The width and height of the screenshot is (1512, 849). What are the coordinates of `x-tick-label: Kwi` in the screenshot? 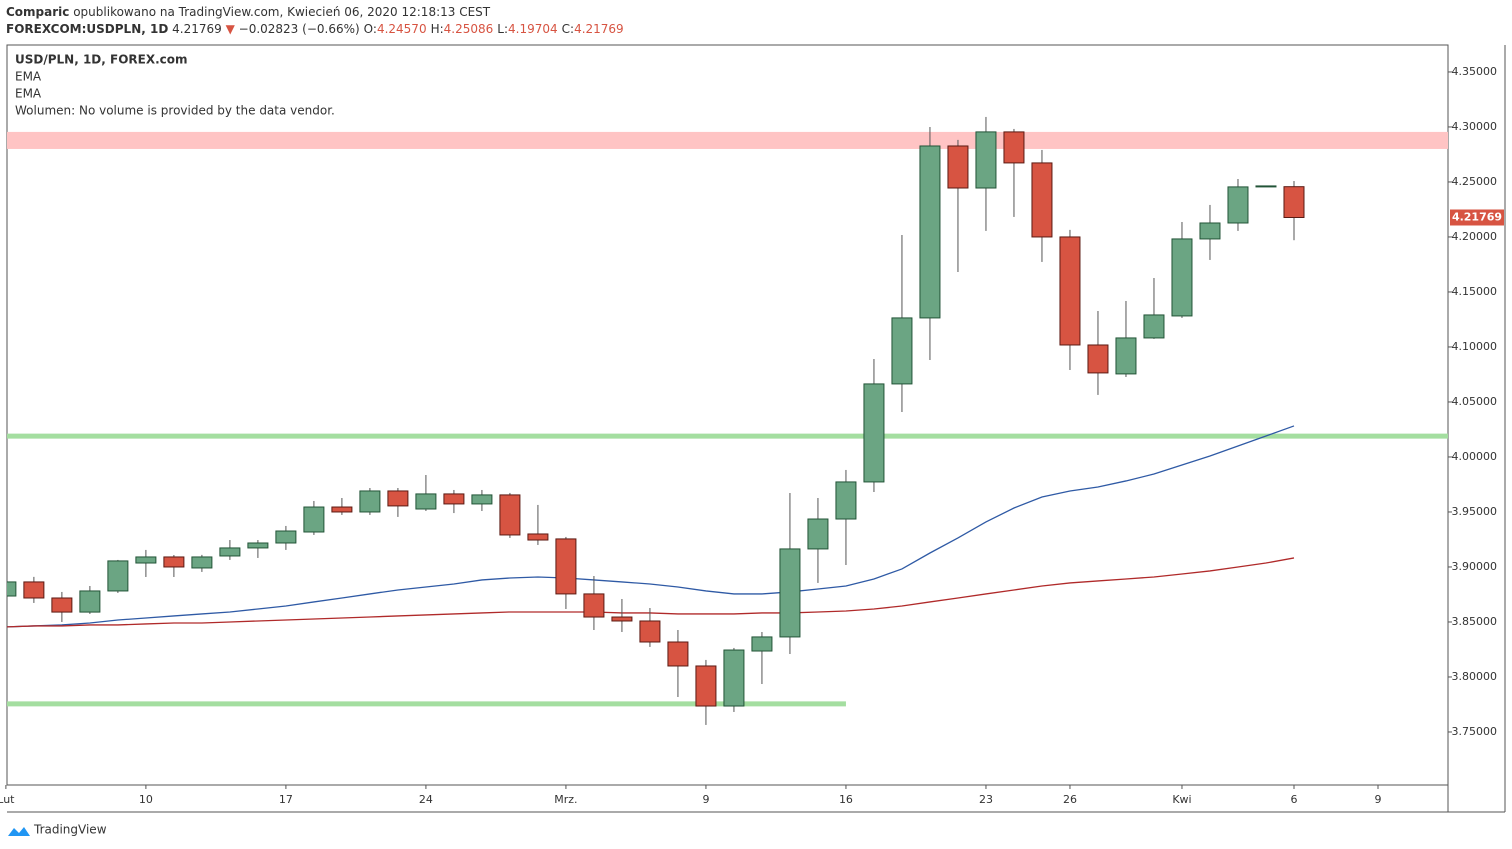 It's located at (1181, 799).